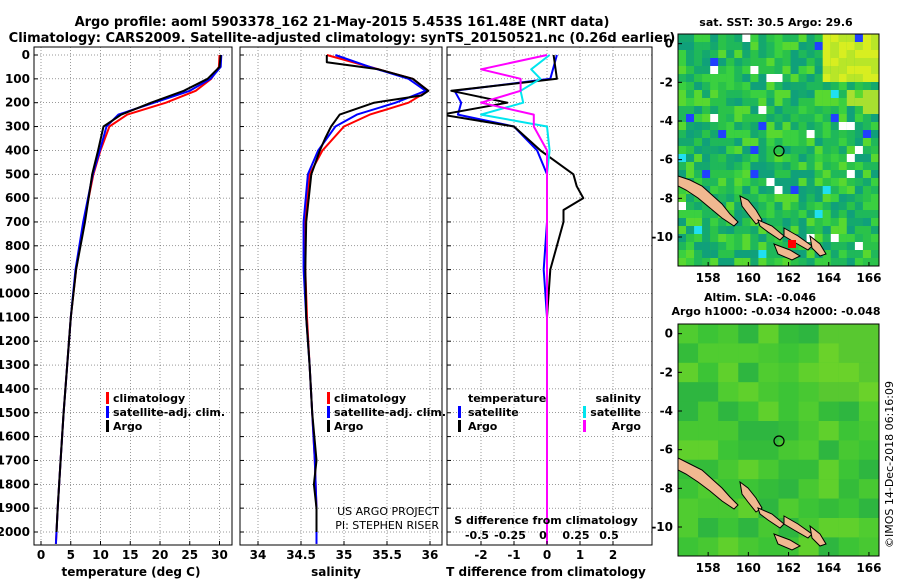  Describe the element at coordinates (26, 55) in the screenshot. I see `depth-tick-label: 0` at that location.